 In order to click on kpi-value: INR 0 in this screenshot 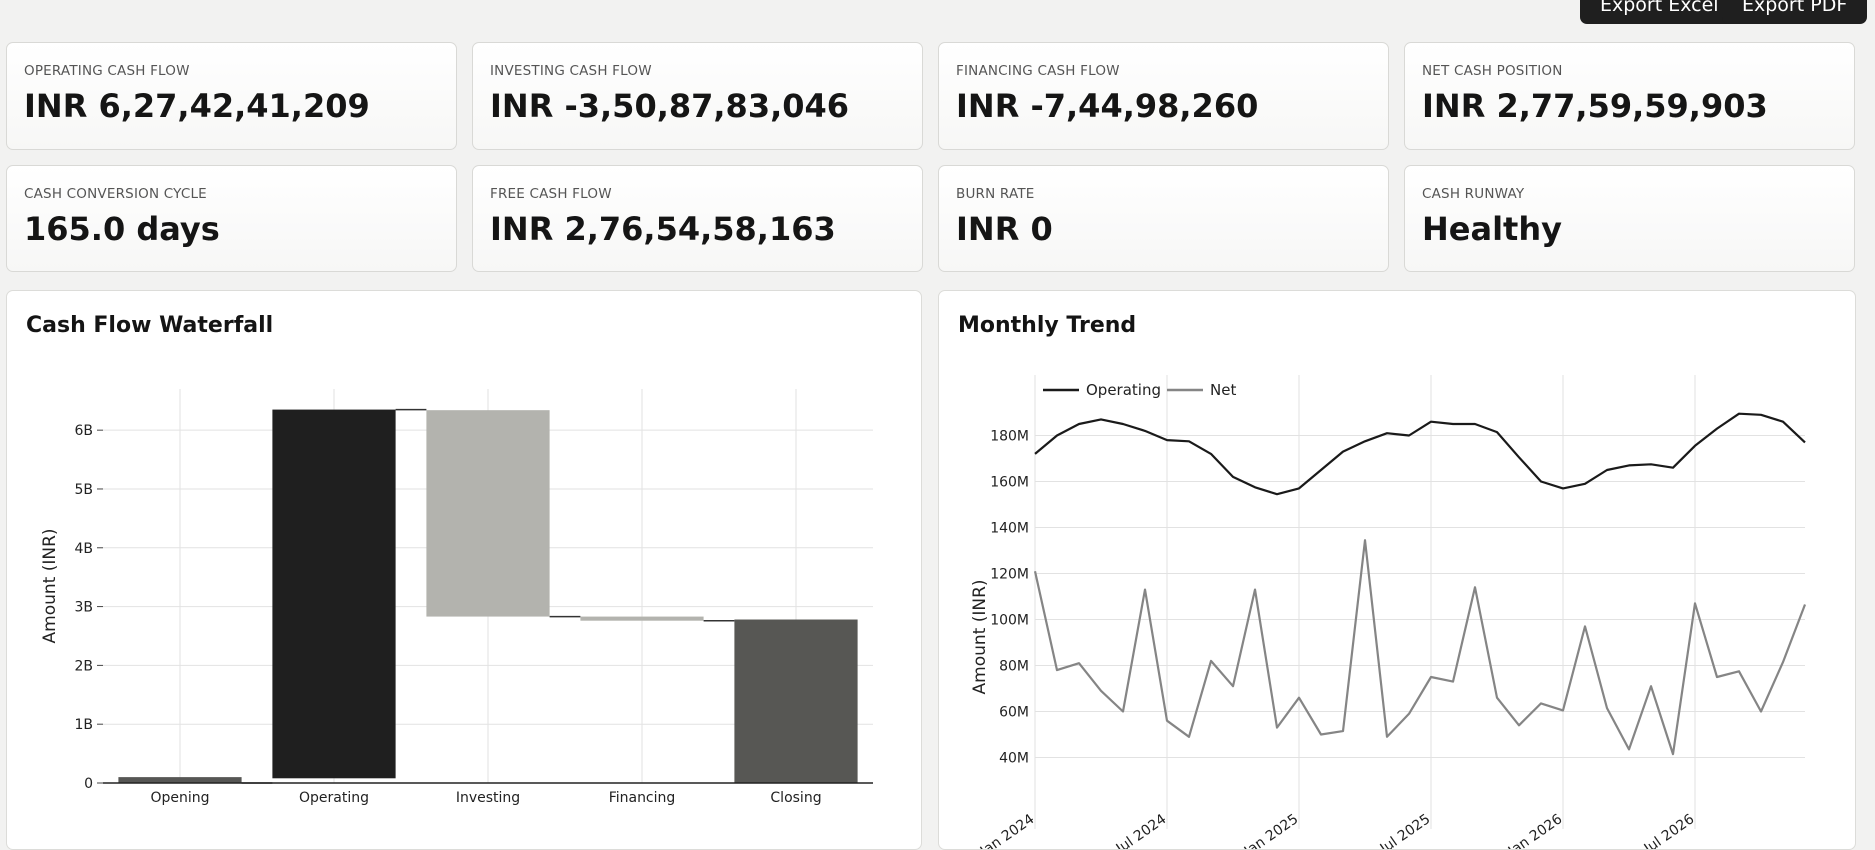, I will do `click(1004, 229)`.